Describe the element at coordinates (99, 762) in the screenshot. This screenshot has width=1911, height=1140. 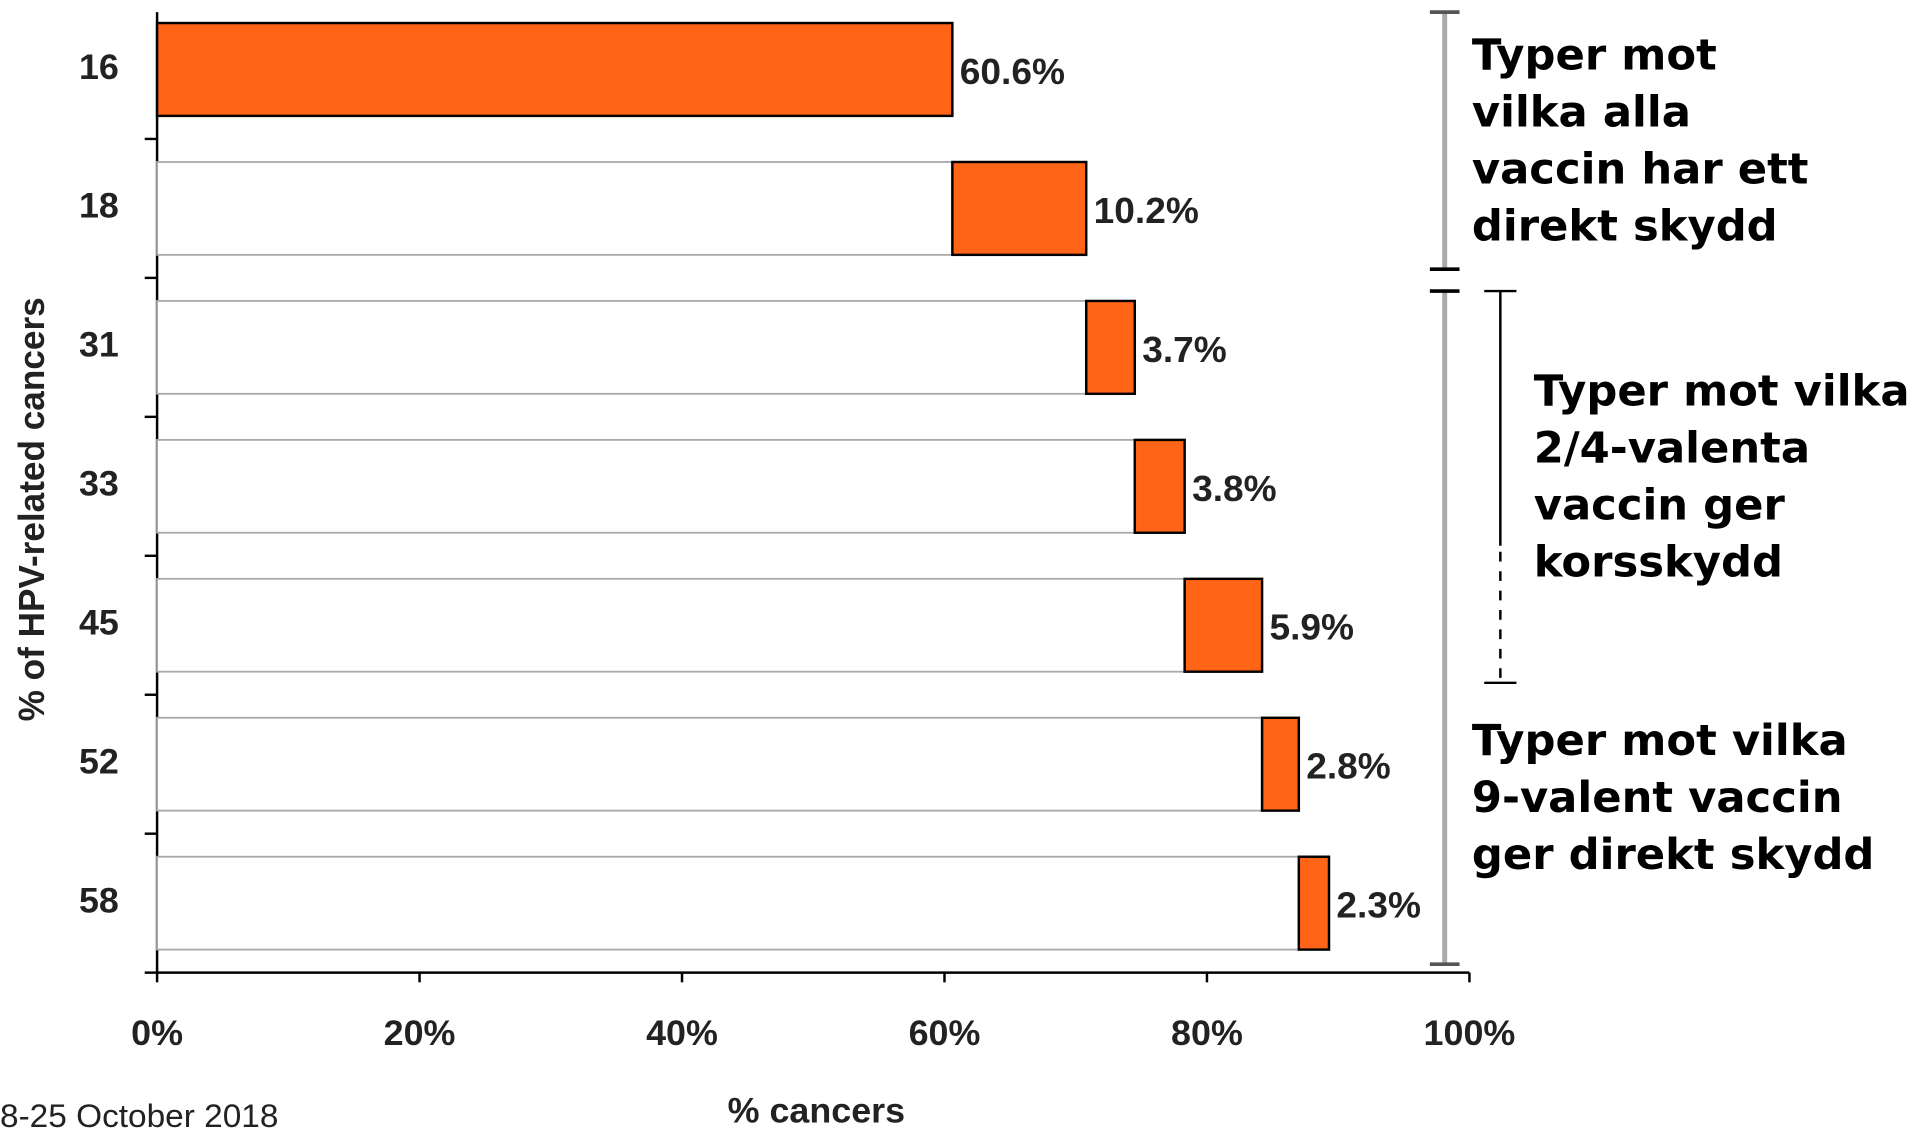
I see `y-tick-label: 52` at that location.